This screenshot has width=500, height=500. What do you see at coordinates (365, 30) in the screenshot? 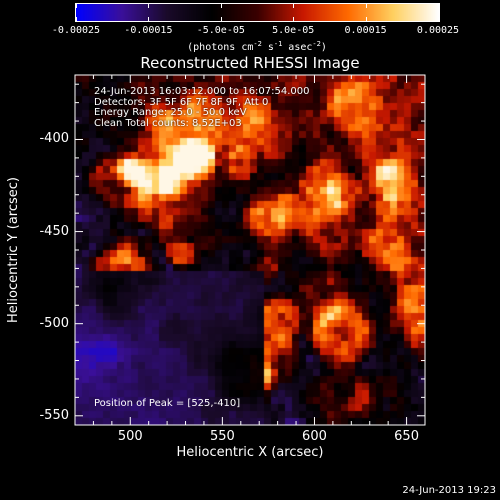
I see `colorbar-tick-label: 0.00015` at bounding box center [365, 30].